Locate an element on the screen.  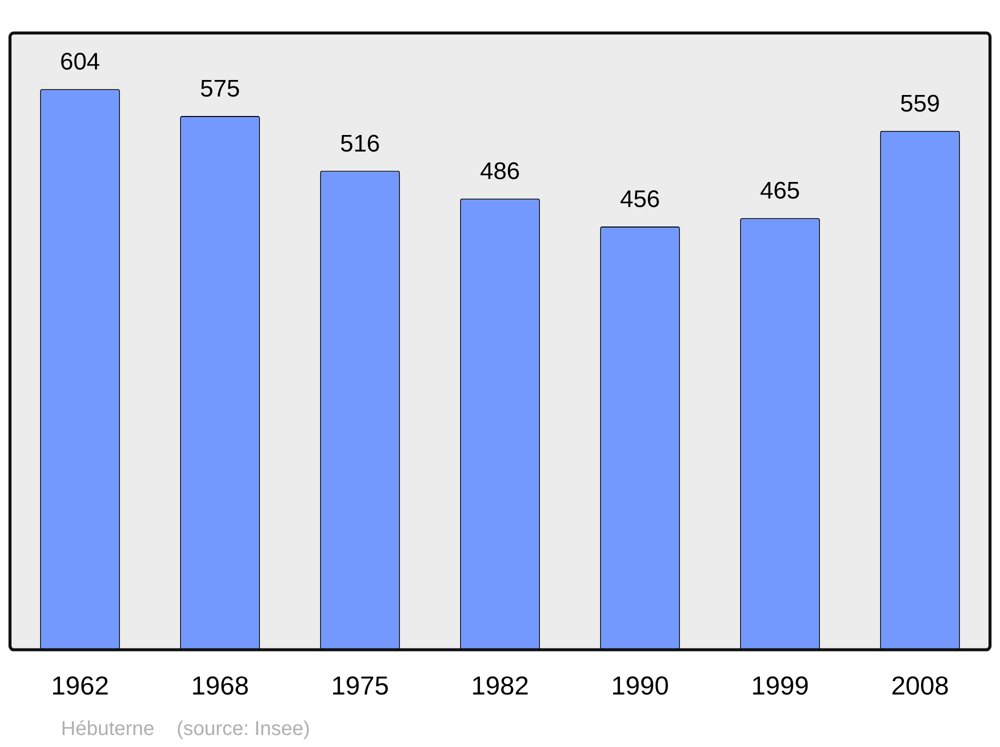
data-label: 456 is located at coordinates (640, 200).